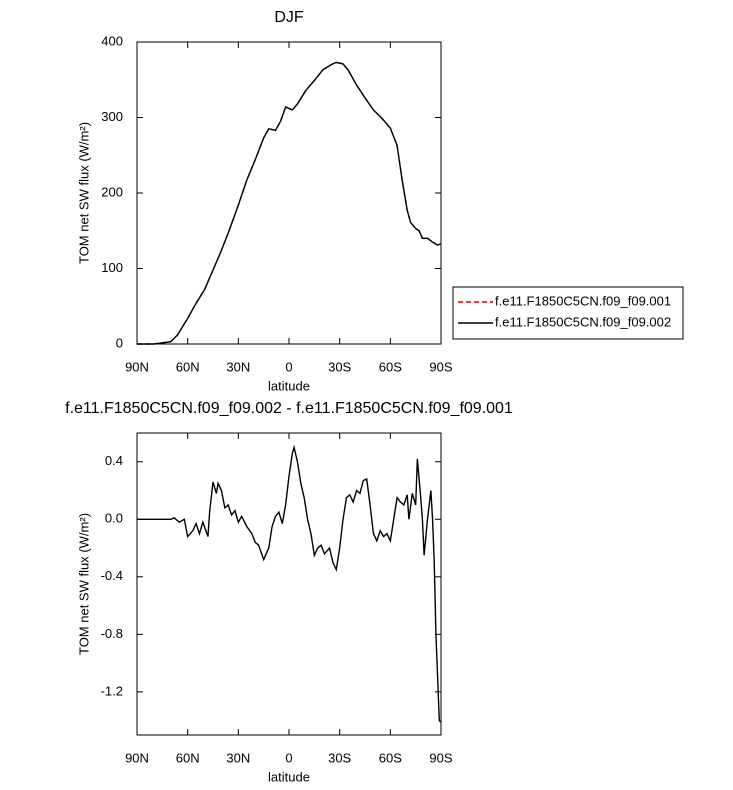 This screenshot has width=733, height=790. I want to click on y-tick-label: -0.4, so click(112, 575).